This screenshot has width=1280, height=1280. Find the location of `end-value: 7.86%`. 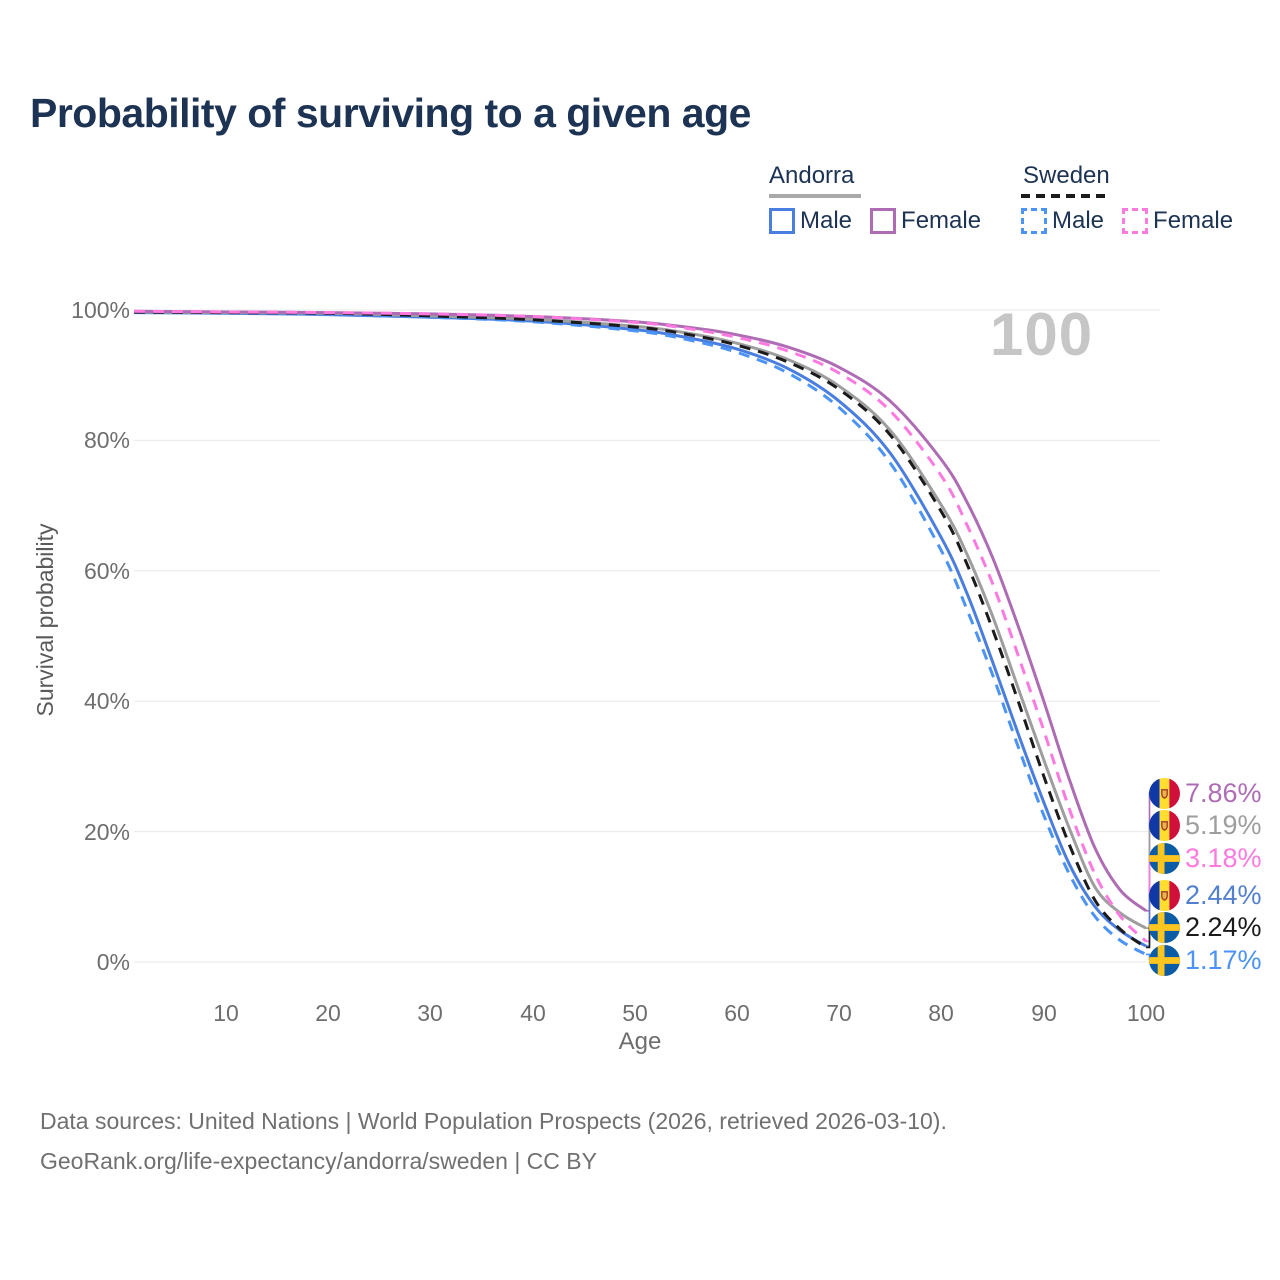

end-value: 7.86% is located at coordinates (1223, 792).